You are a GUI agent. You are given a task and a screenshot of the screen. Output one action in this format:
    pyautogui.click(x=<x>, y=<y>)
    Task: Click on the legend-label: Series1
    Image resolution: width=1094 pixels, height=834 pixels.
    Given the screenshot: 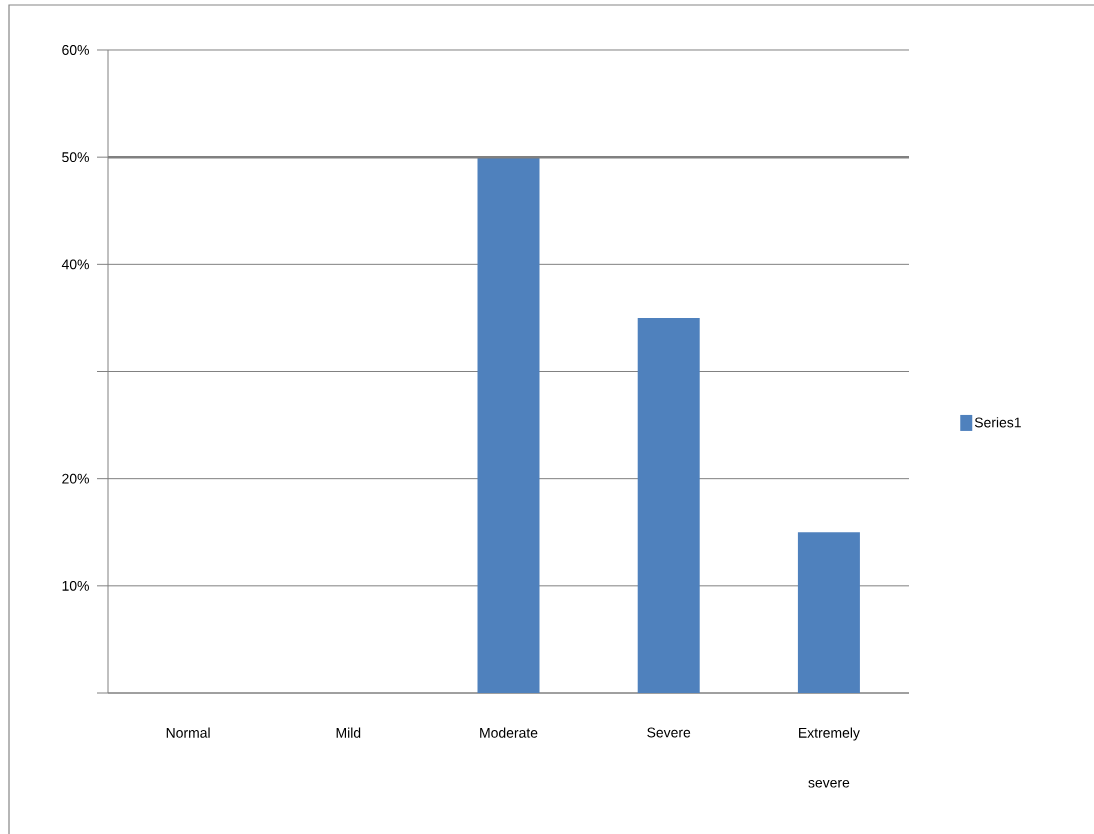 What is the action you would take?
    pyautogui.click(x=997, y=422)
    